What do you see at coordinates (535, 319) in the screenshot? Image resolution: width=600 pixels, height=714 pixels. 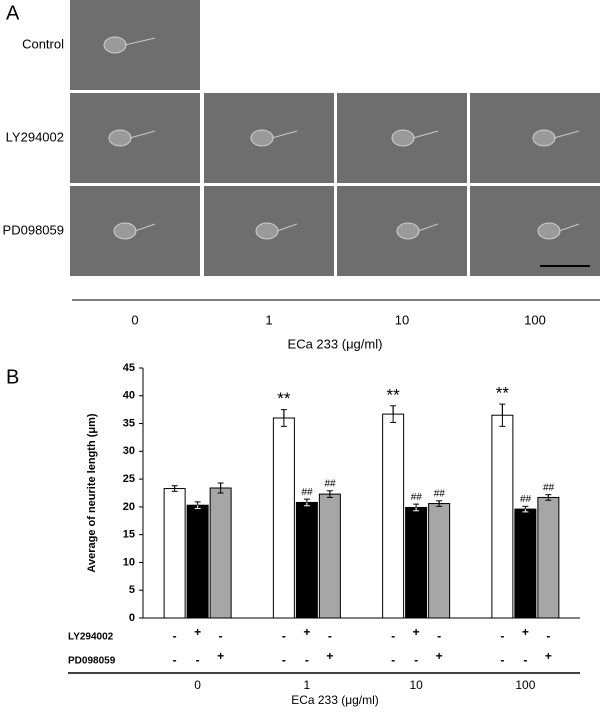 I see `column-label: 100` at bounding box center [535, 319].